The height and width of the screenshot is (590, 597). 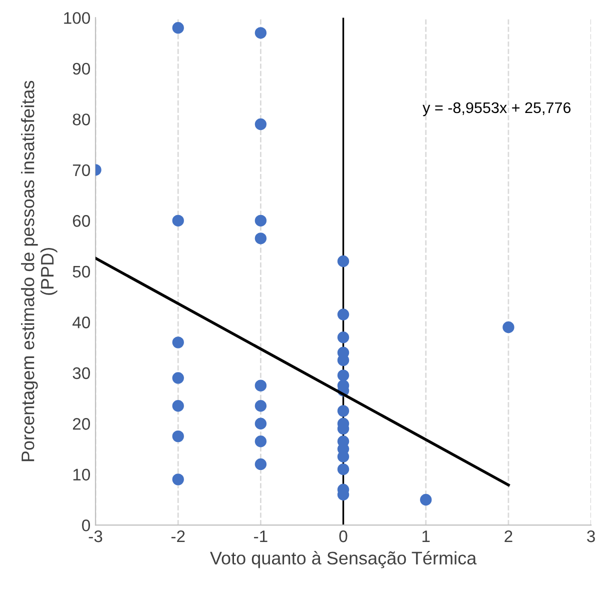 I want to click on x-tick-label: 3, so click(x=591, y=536).